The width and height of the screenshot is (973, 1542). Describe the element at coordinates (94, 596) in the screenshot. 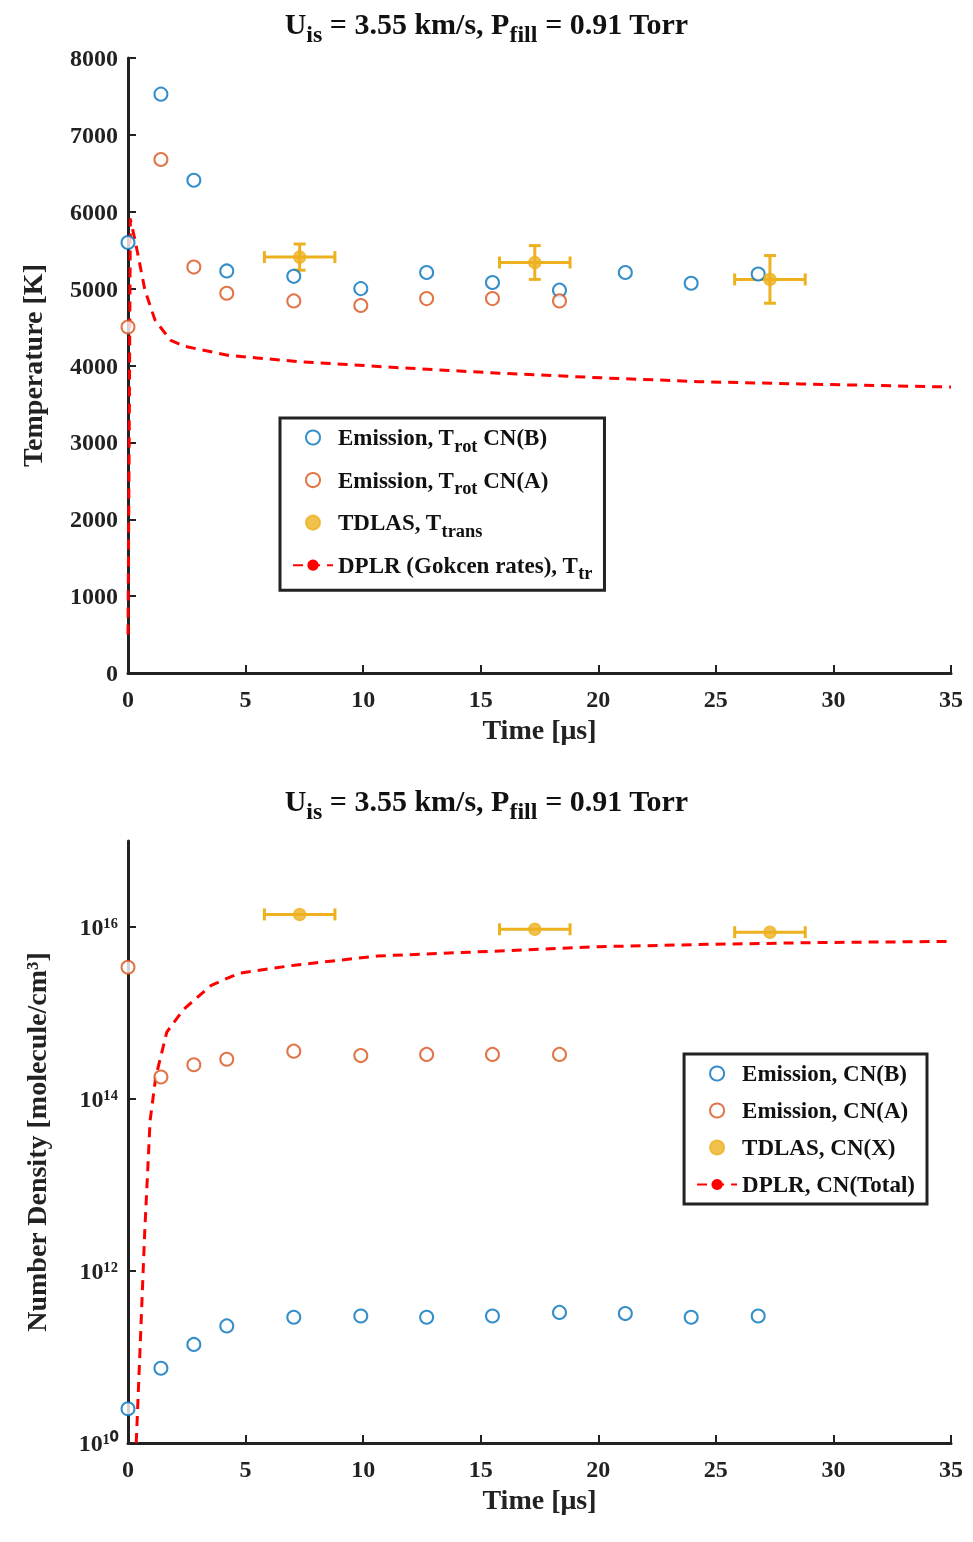

I see `y-tick-label: 1000` at that location.